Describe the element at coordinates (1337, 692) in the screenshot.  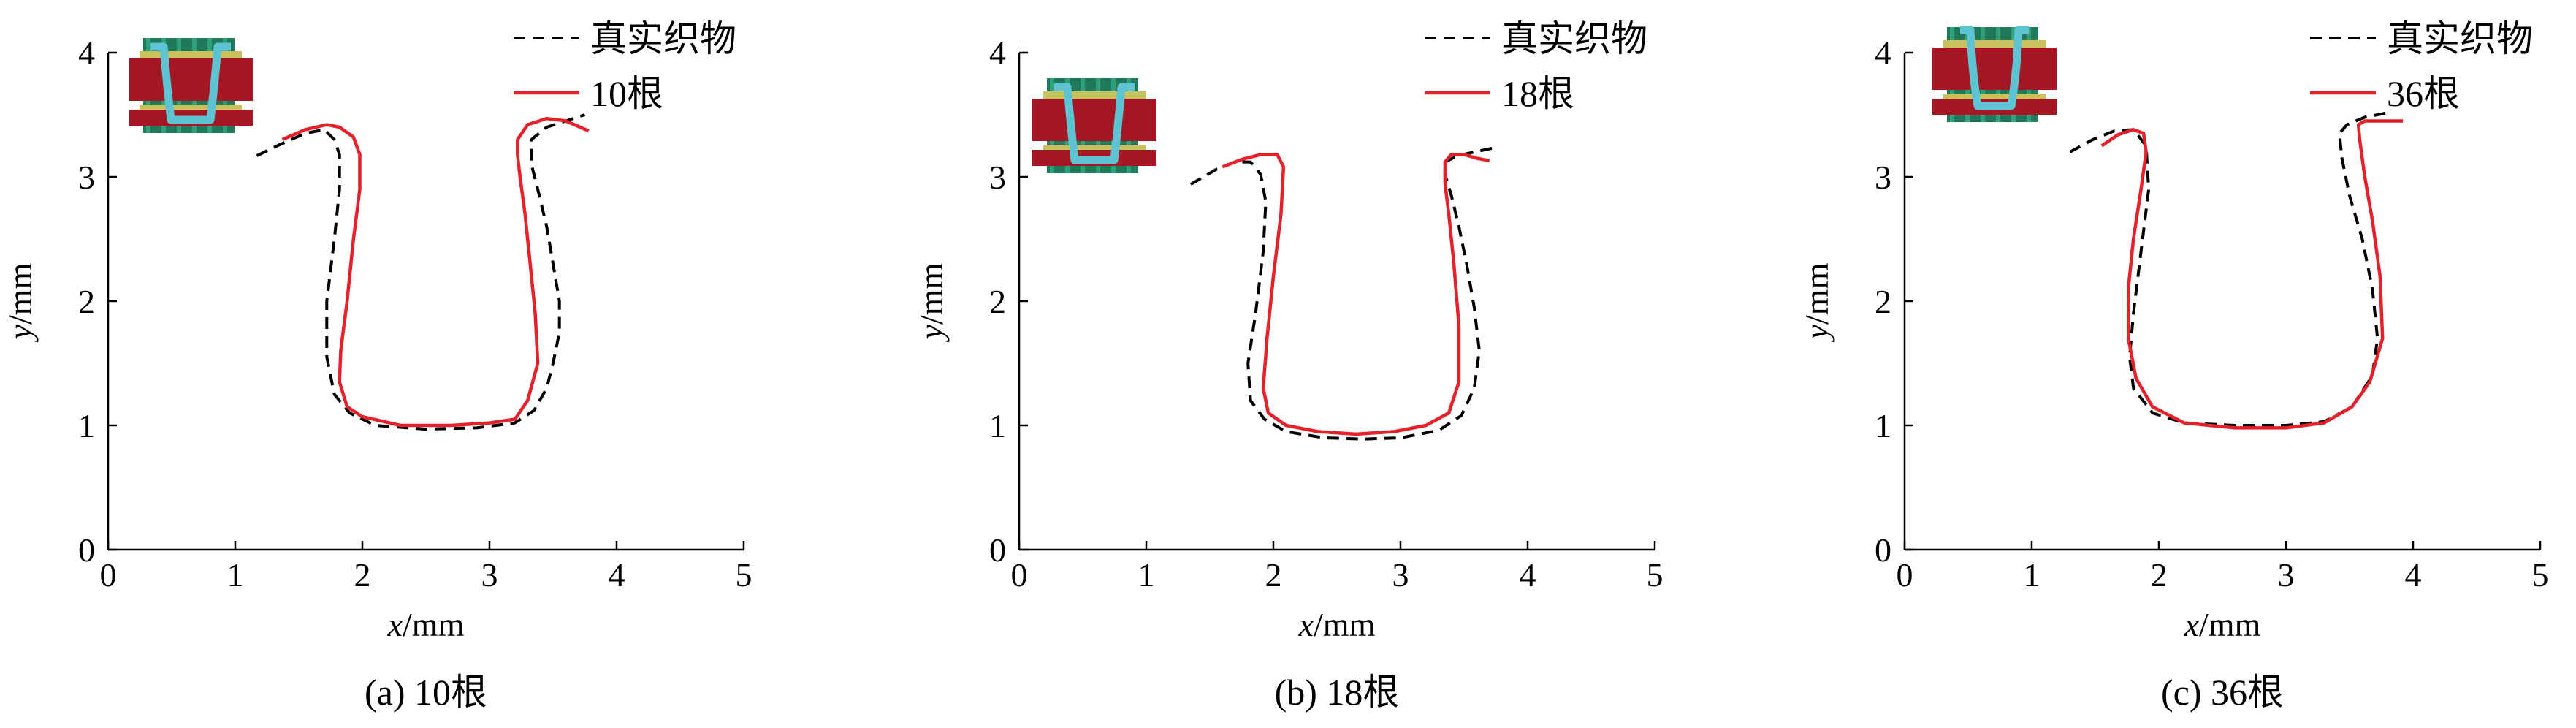
I see `panel-caption: (b) 18根` at that location.